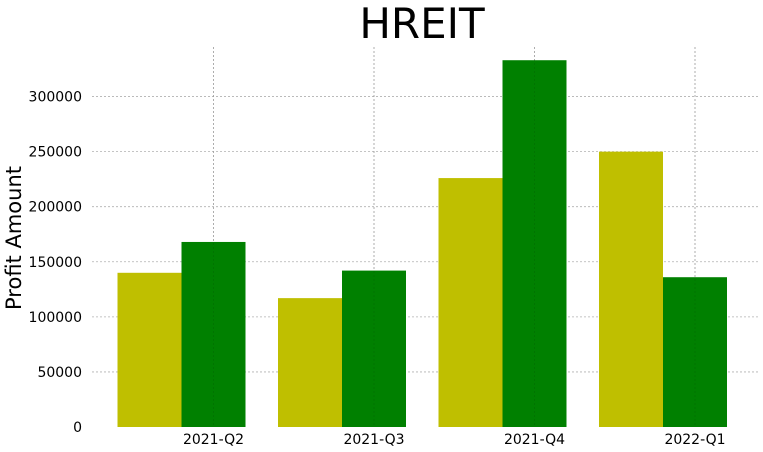  I want to click on y-tick-label: 250000, so click(55, 153).